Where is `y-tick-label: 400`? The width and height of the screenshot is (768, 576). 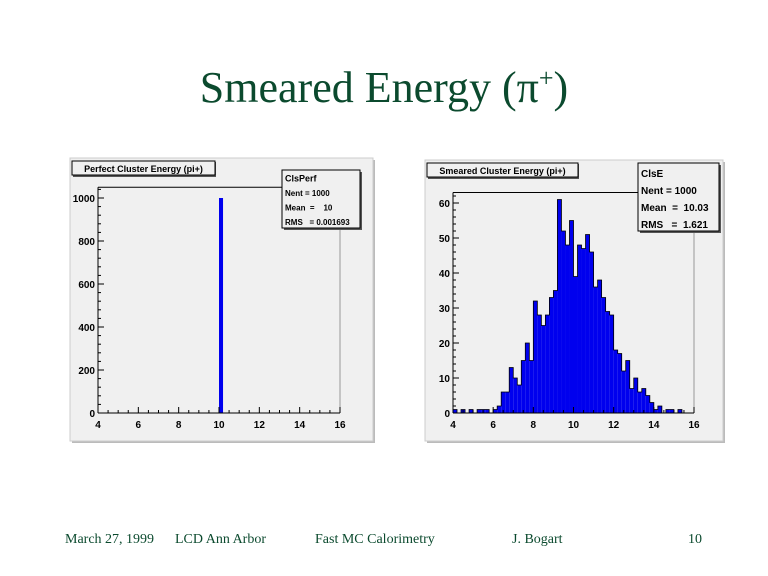
y-tick-label: 400 is located at coordinates (86, 328).